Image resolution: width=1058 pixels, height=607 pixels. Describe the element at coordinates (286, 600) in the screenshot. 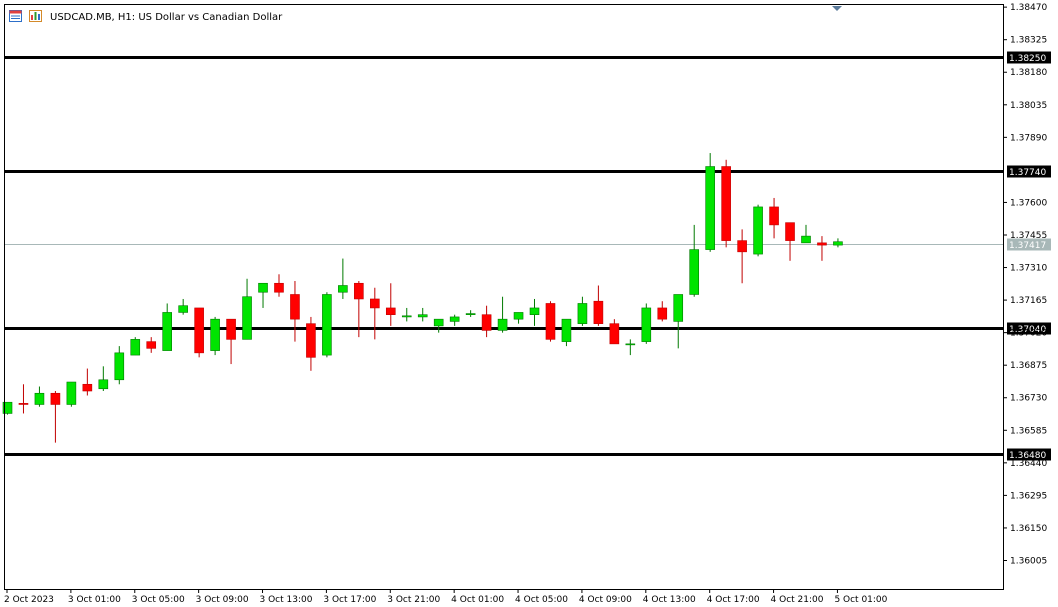

I see `x-tick-label: 3 Oct 13:00` at that location.